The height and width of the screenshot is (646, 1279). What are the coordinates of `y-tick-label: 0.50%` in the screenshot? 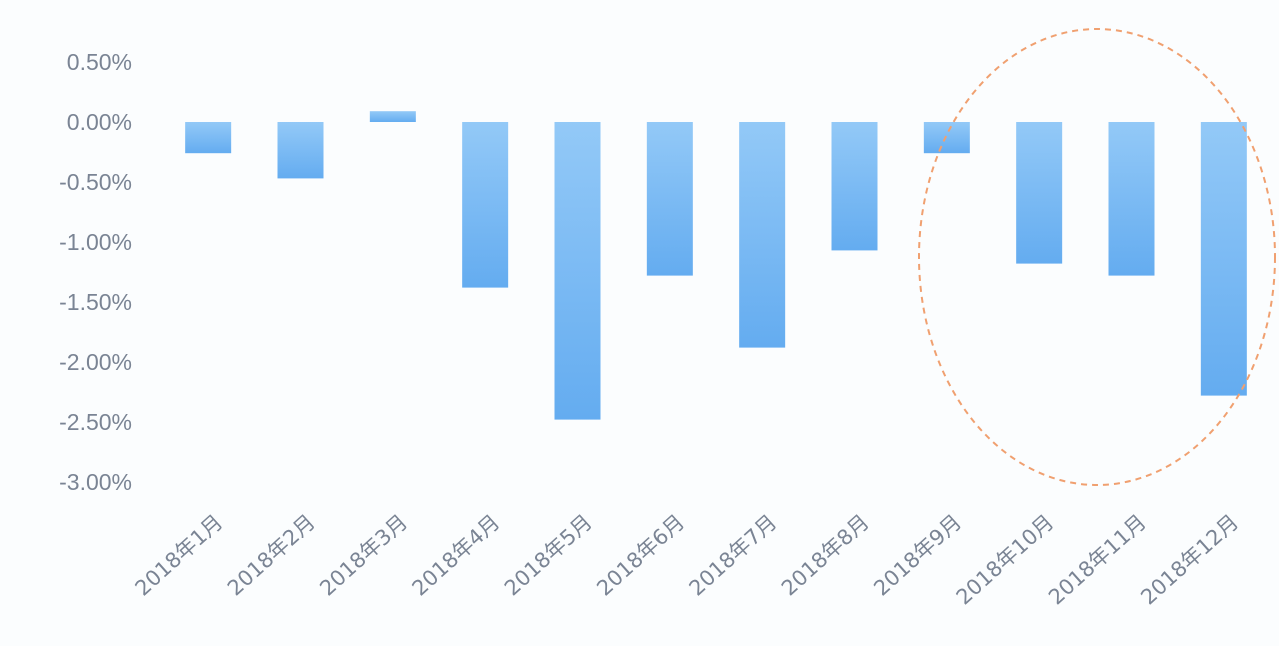 It's located at (99, 62).